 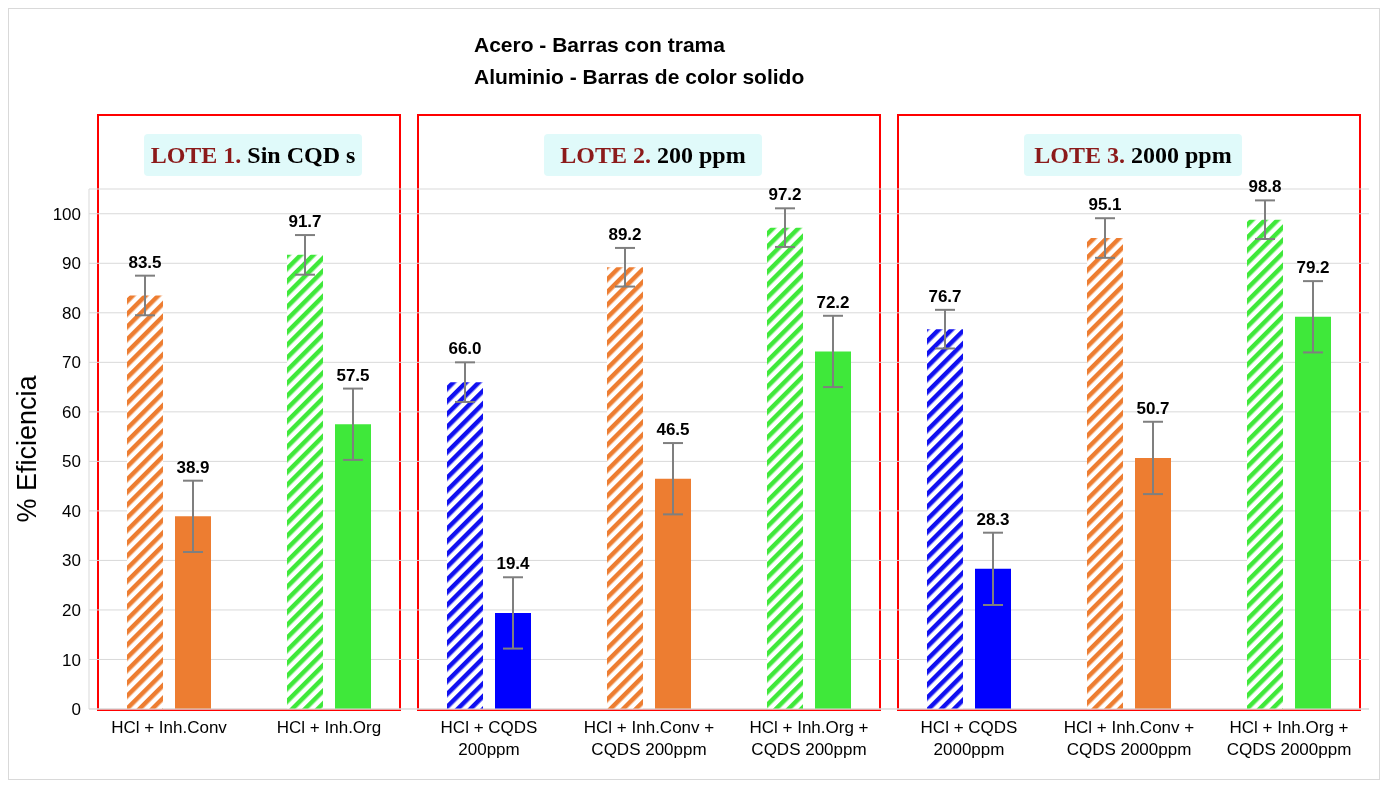 I want to click on y-tick-label: 10, so click(x=71, y=660).